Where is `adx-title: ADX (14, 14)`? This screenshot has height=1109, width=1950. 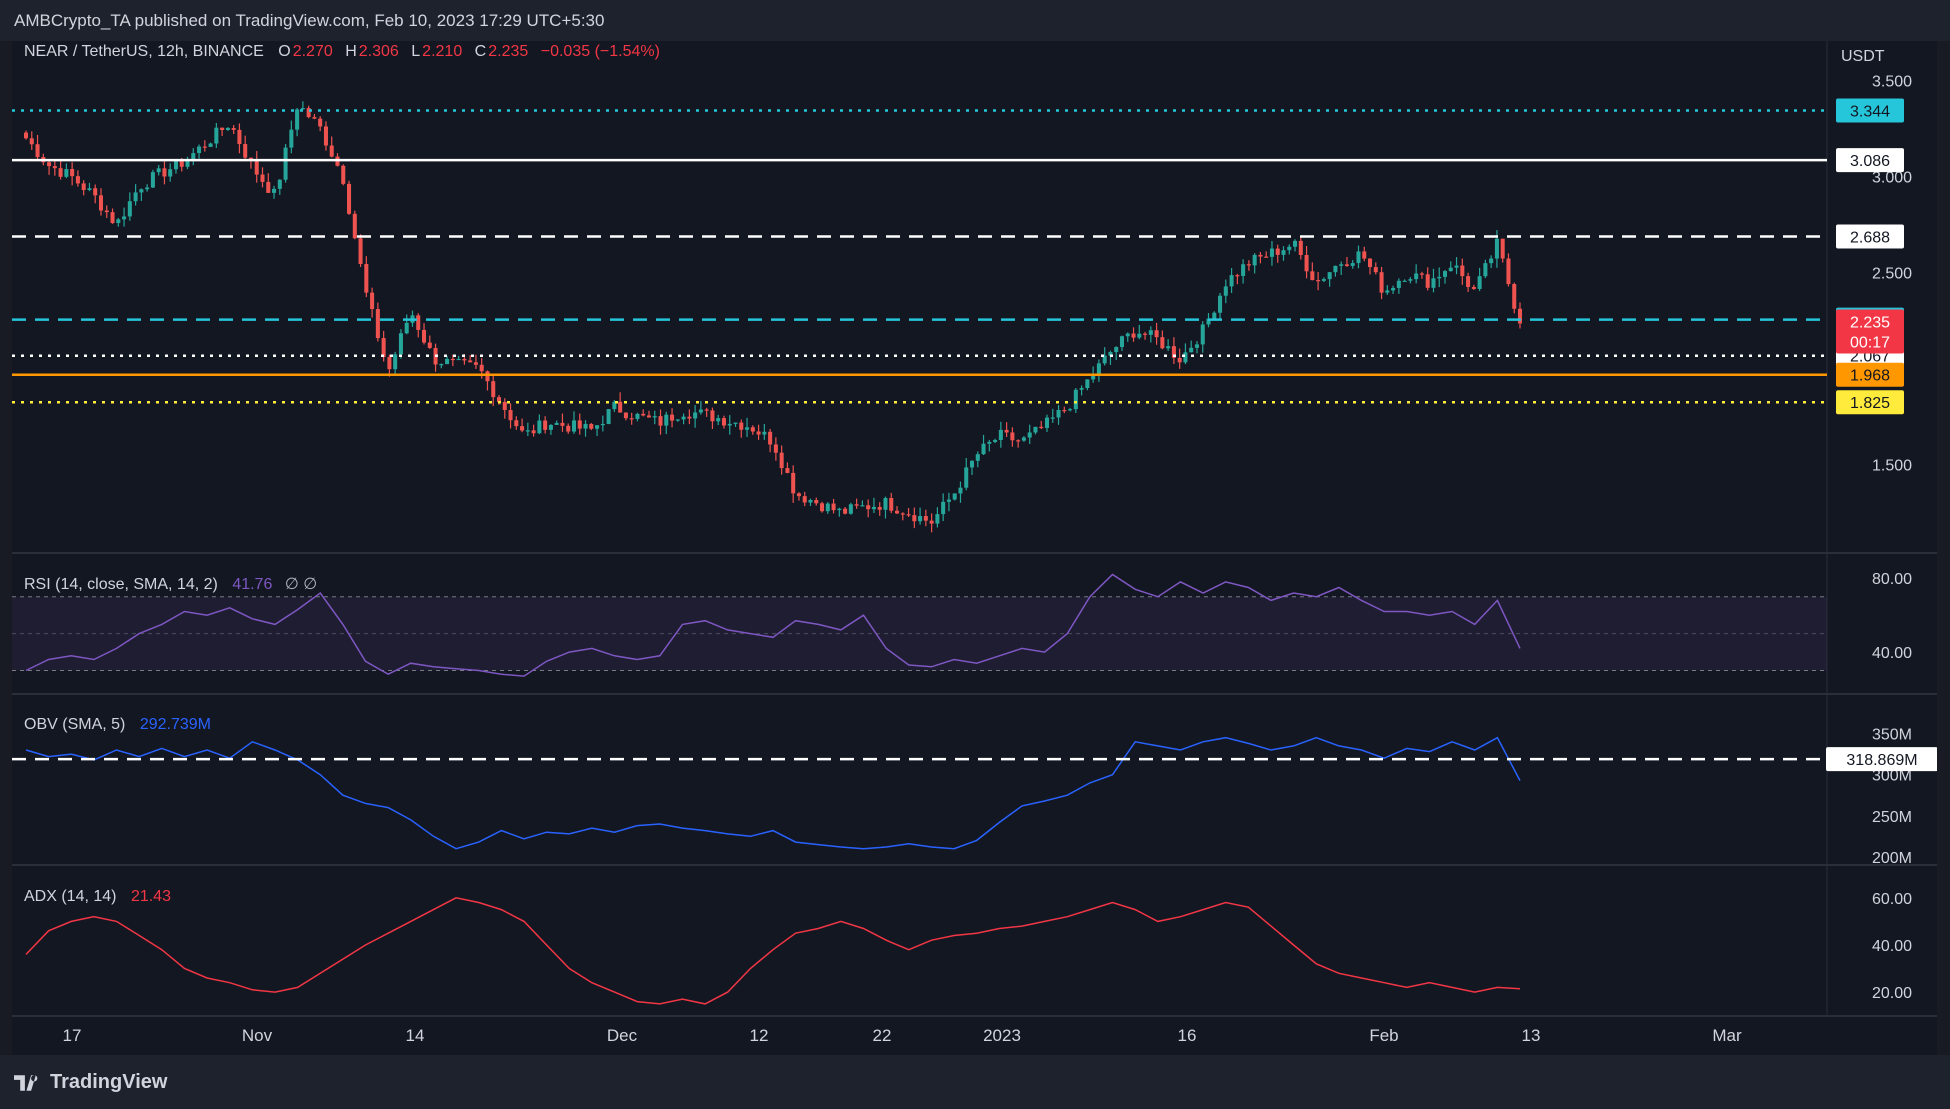
adx-title: ADX (14, 14) is located at coordinates (70, 896).